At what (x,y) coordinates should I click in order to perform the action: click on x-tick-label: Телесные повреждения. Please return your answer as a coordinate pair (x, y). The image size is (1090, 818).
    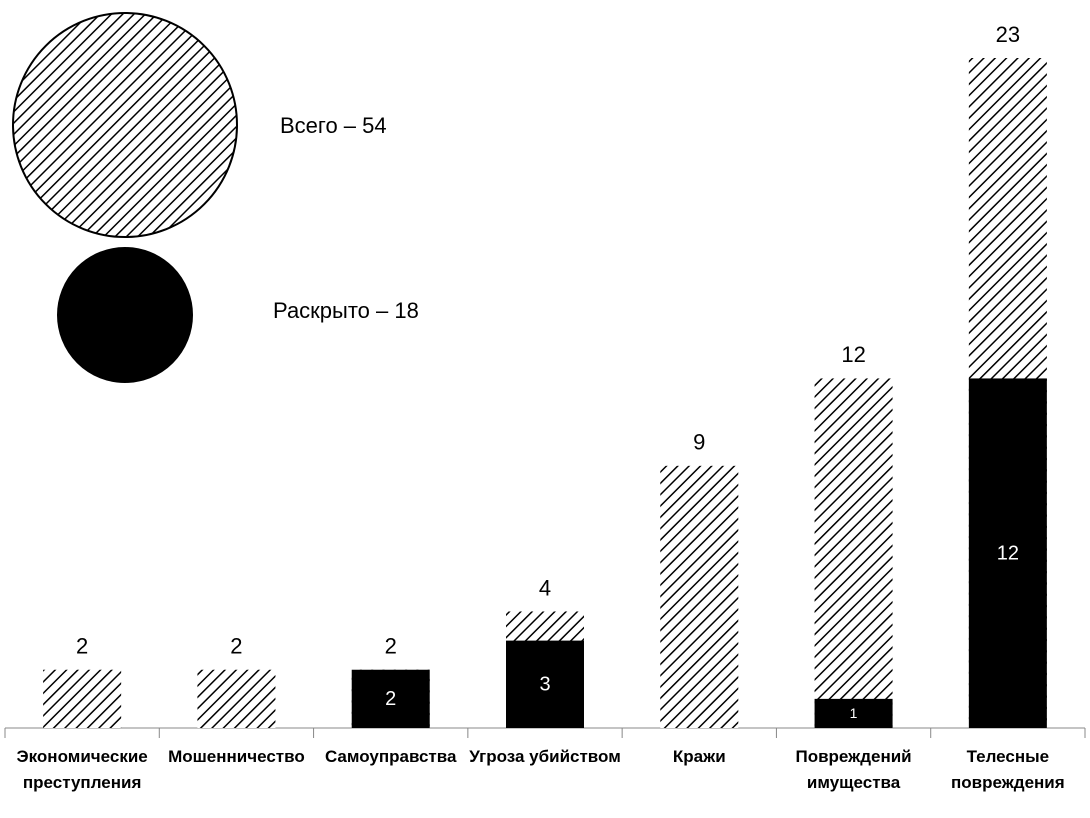
    Looking at the image, I should click on (1008, 769).